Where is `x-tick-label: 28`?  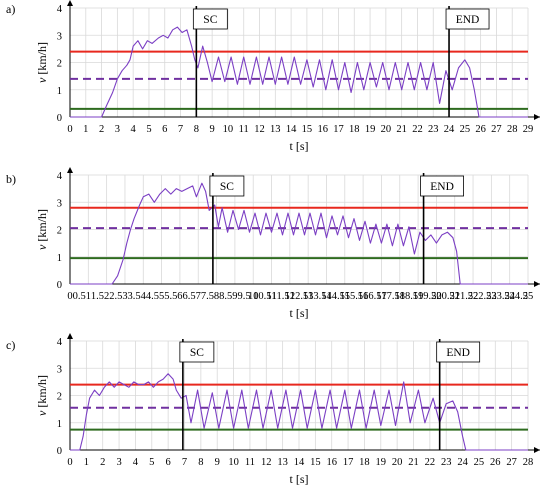
x-tick-label: 28 is located at coordinates (528, 462).